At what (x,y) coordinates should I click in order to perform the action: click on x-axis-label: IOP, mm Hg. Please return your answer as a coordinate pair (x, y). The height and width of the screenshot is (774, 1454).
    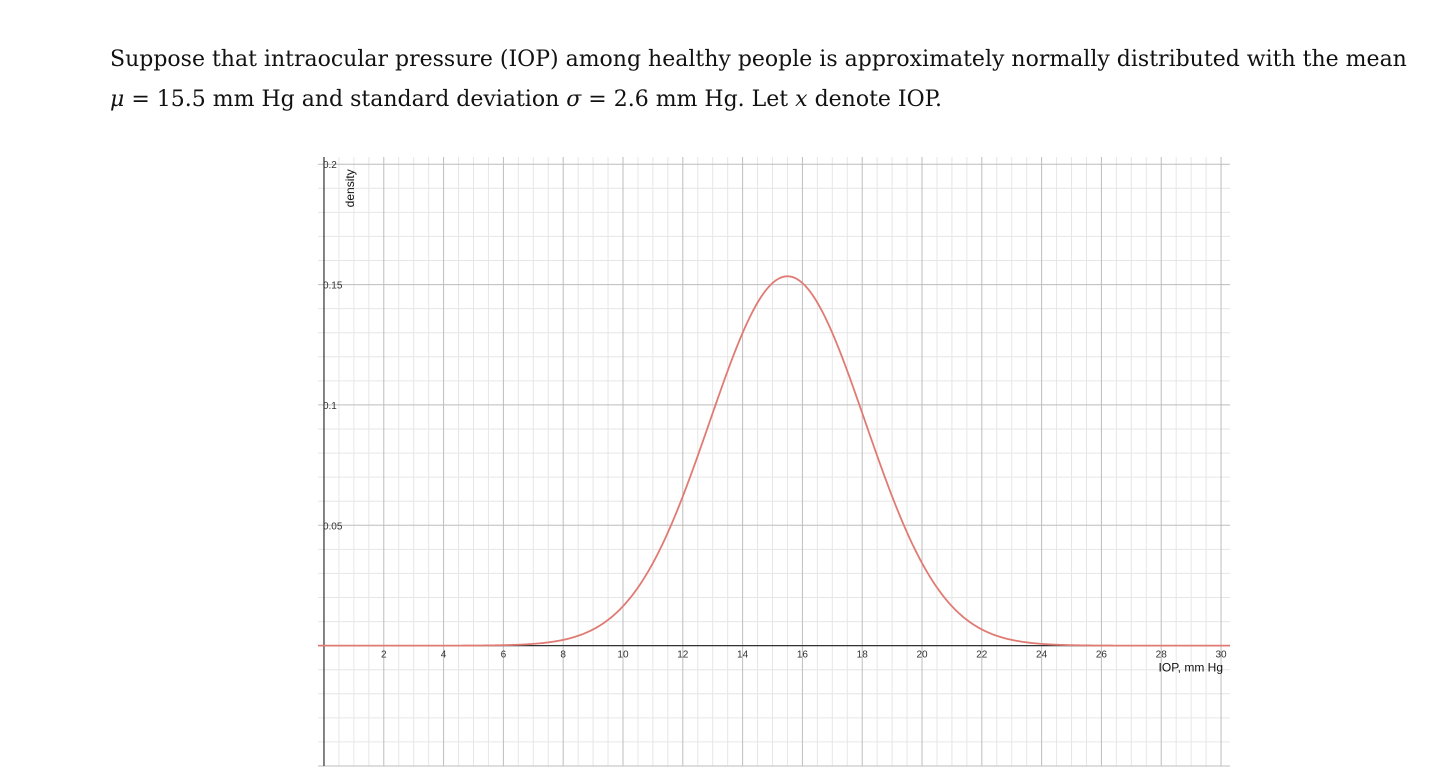
    Looking at the image, I should click on (1191, 668).